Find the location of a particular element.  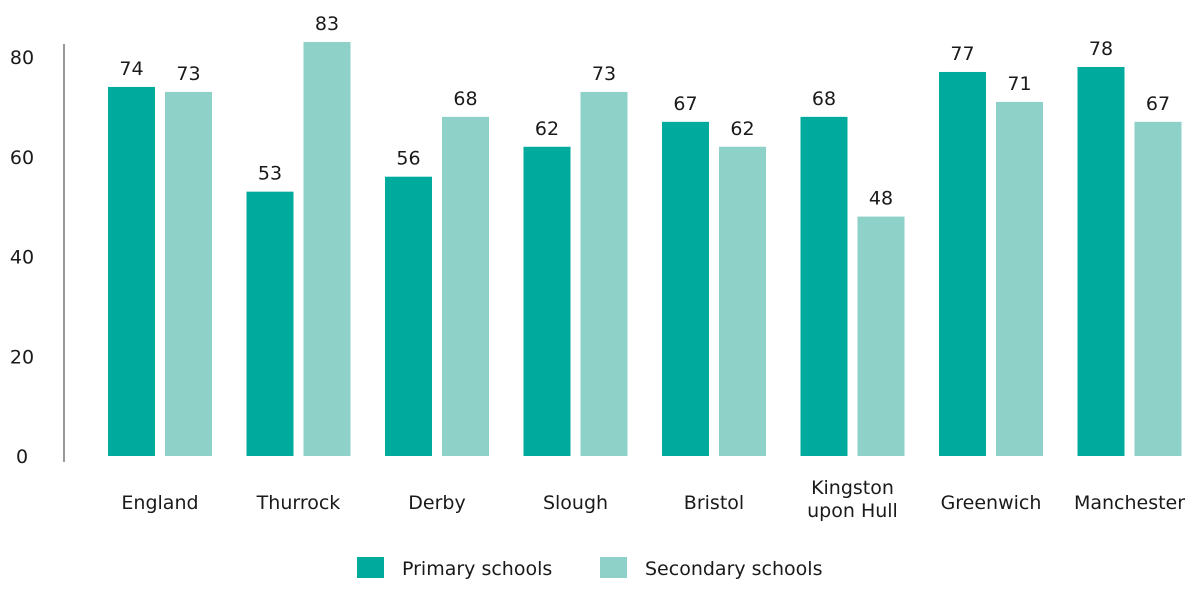

x-tick-label: Thurrock is located at coordinates (298, 503).